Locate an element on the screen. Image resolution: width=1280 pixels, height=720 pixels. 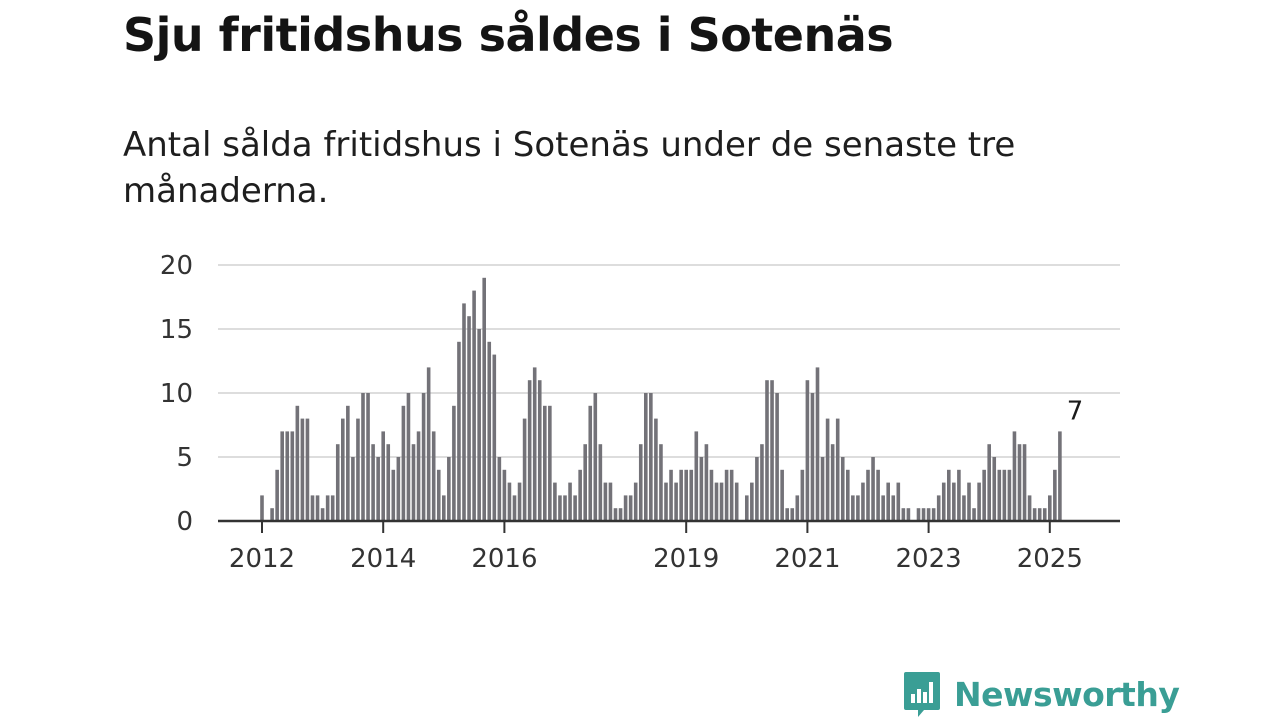
x-tick-label: 2012 is located at coordinates (262, 559).